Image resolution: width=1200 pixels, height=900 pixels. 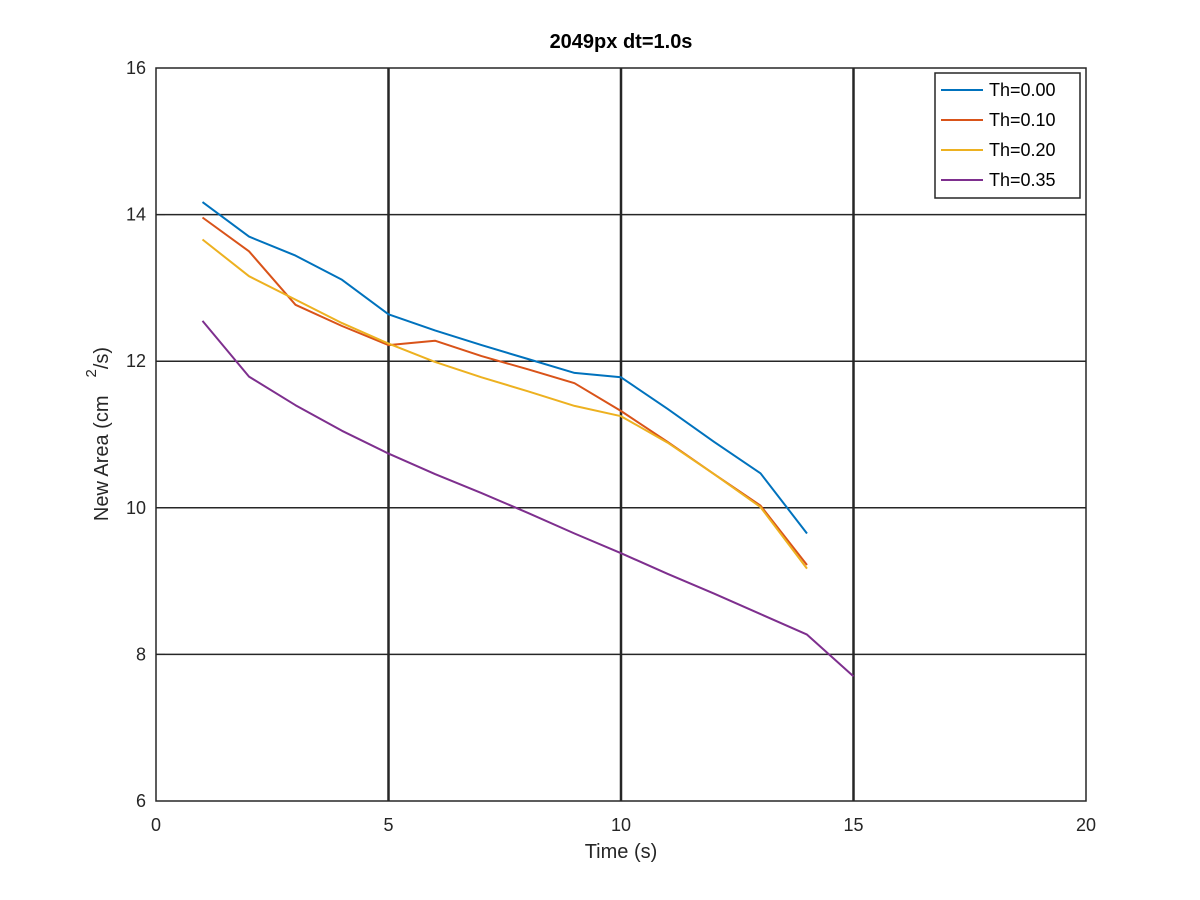 What do you see at coordinates (388, 825) in the screenshot?
I see `x-tick-label: 5` at bounding box center [388, 825].